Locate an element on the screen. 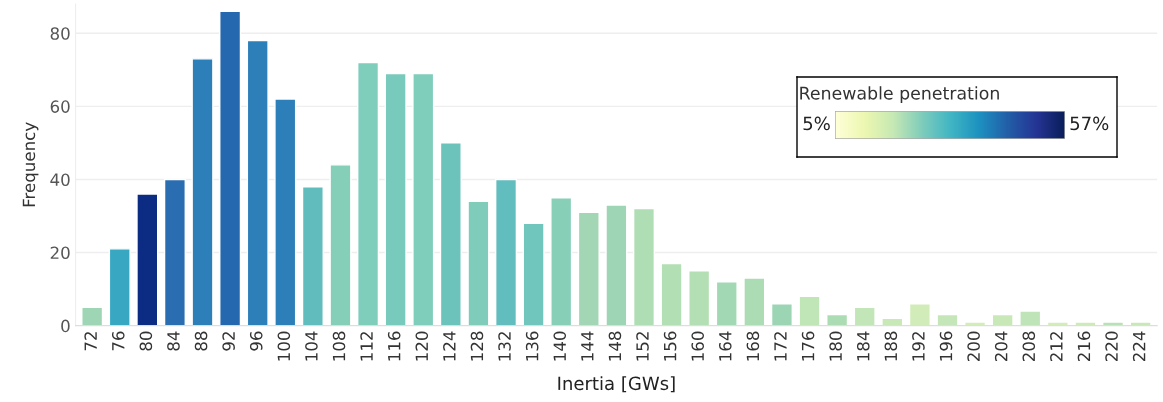  y-tick-label: 40 is located at coordinates (60, 180).